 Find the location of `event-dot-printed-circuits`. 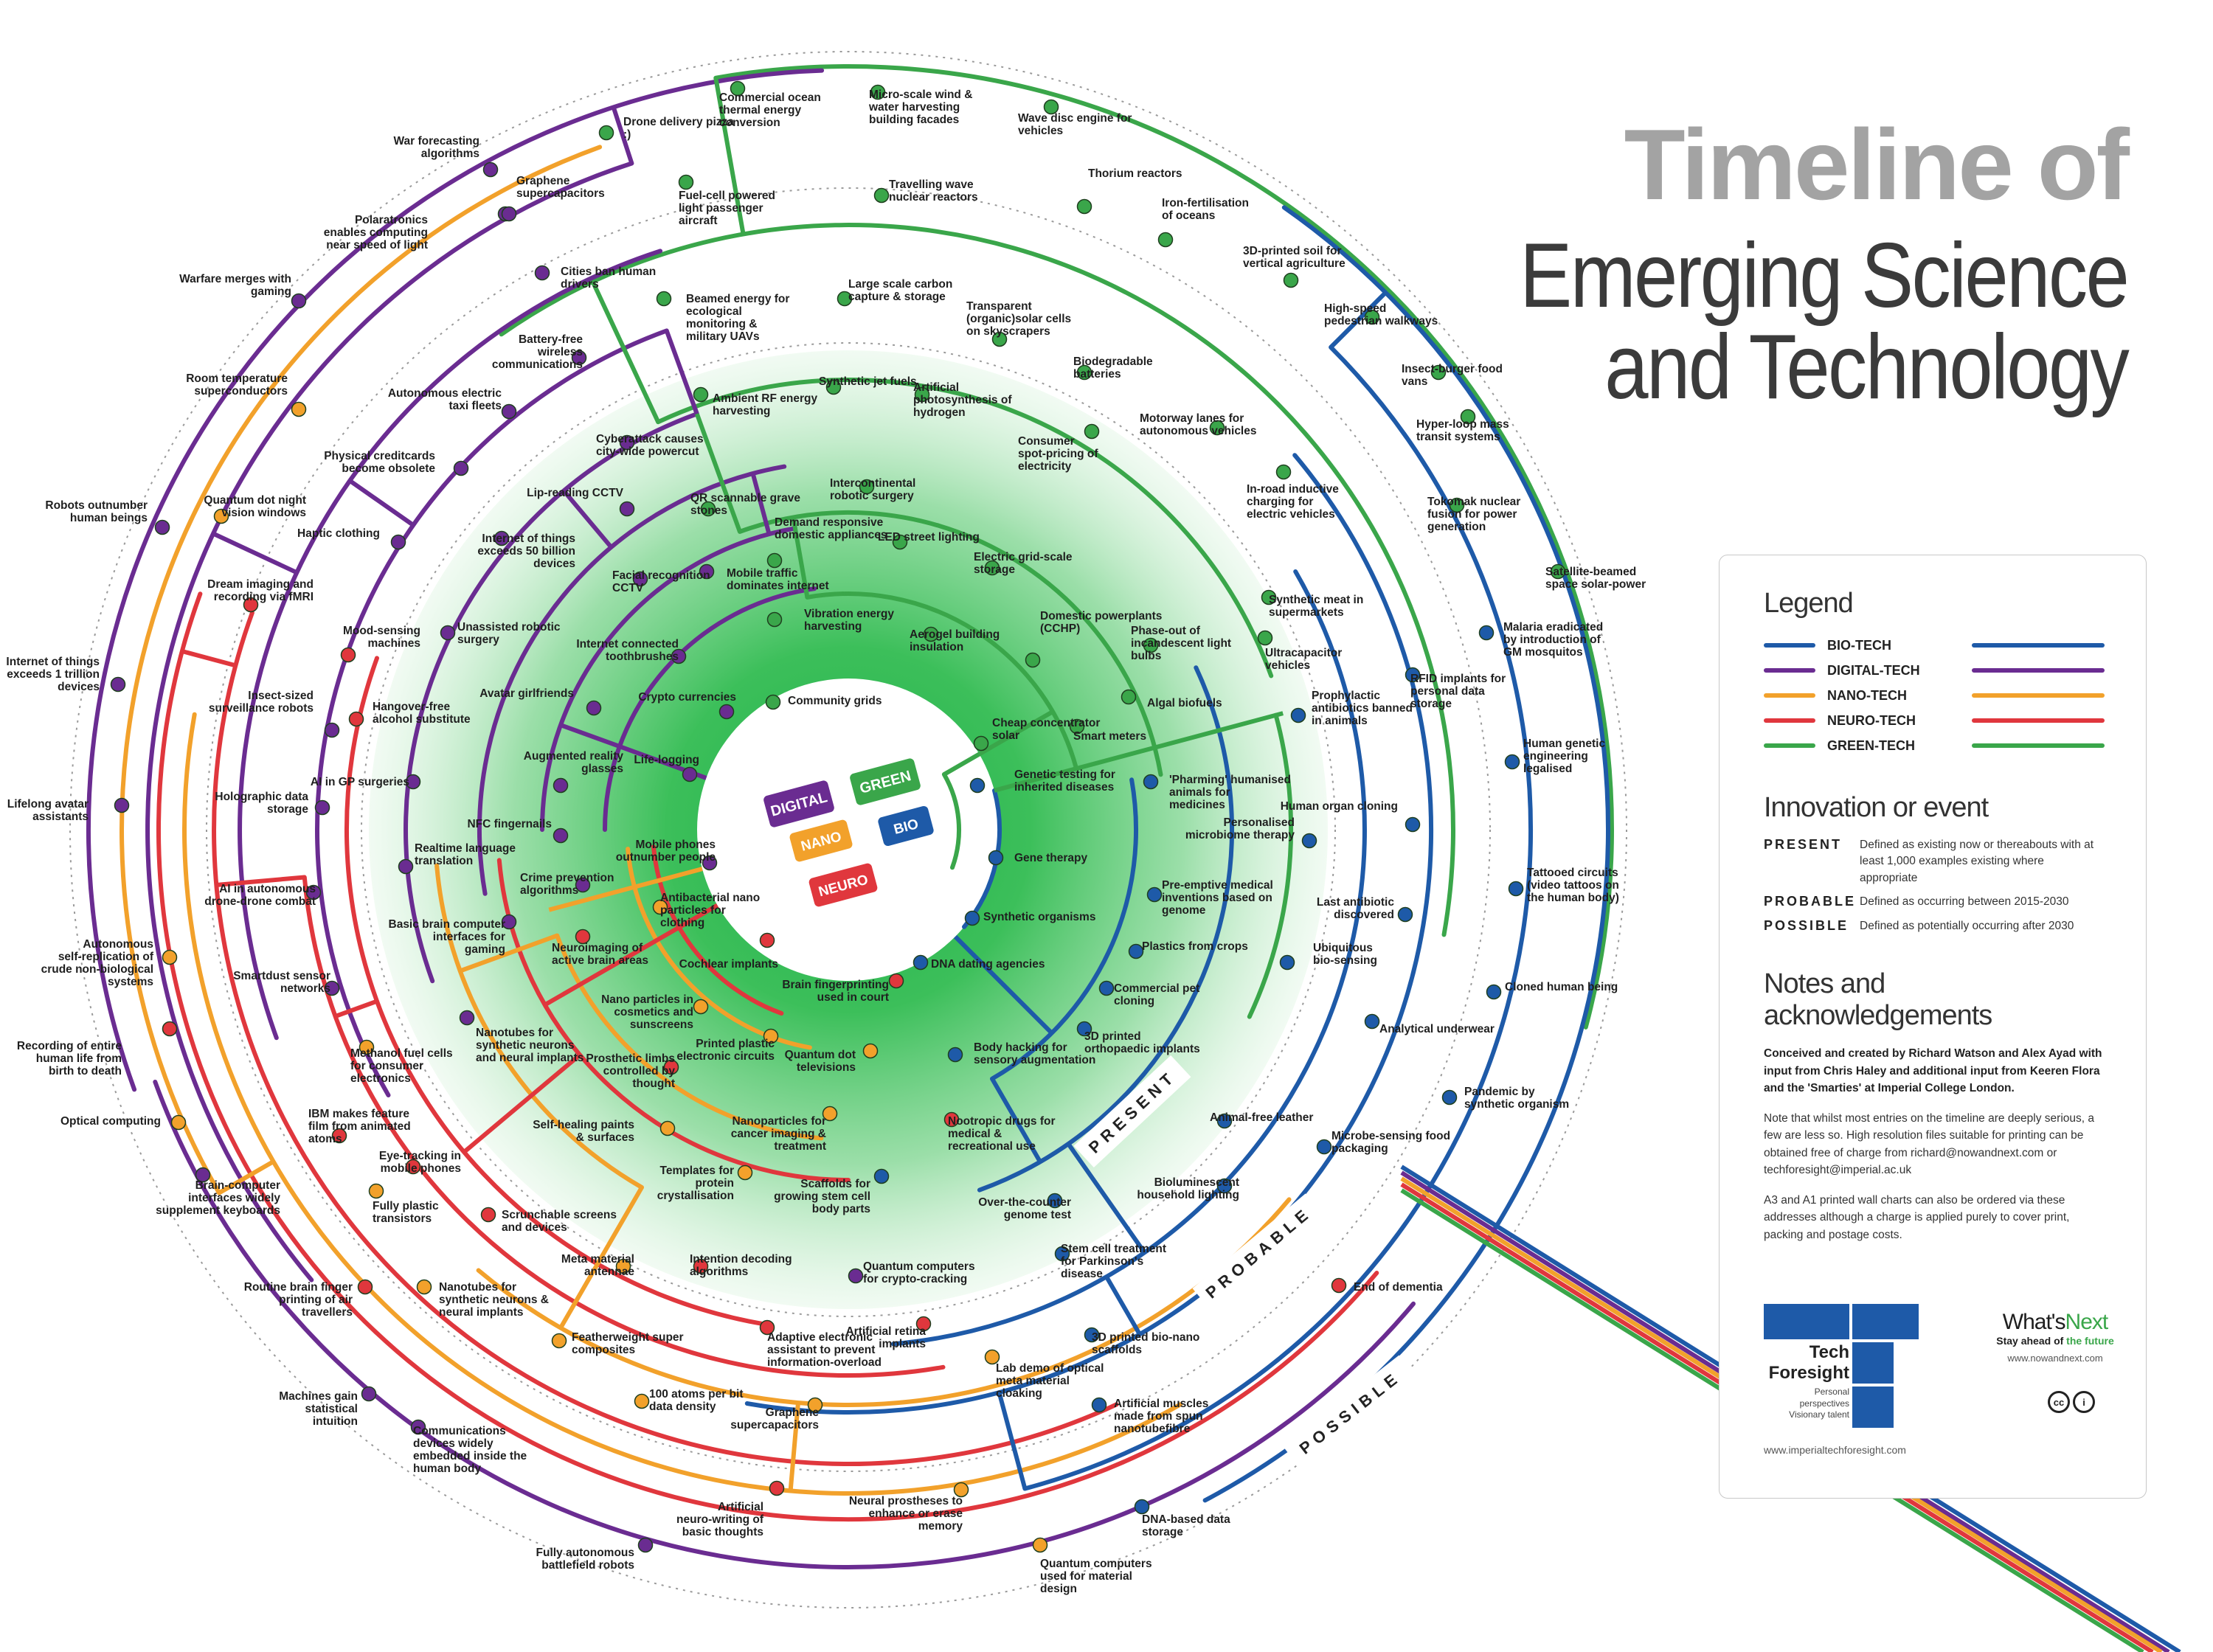

event-dot-printed-circuits is located at coordinates (771, 1036).